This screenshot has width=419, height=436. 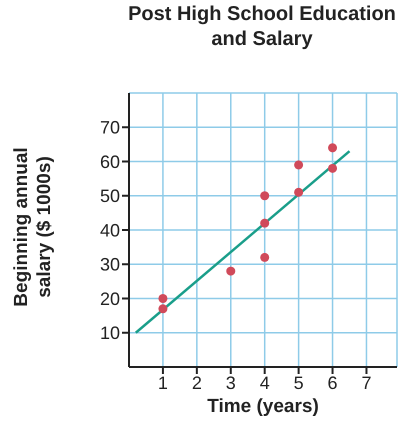 I want to click on y-tick-label: 20, so click(x=110, y=298).